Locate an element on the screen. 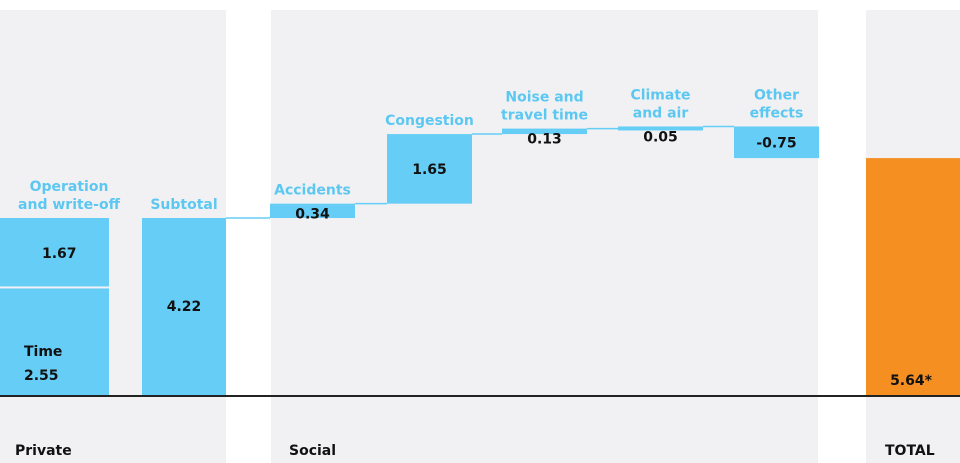 The image size is (960, 463). value-label: 0.34 is located at coordinates (312, 215).